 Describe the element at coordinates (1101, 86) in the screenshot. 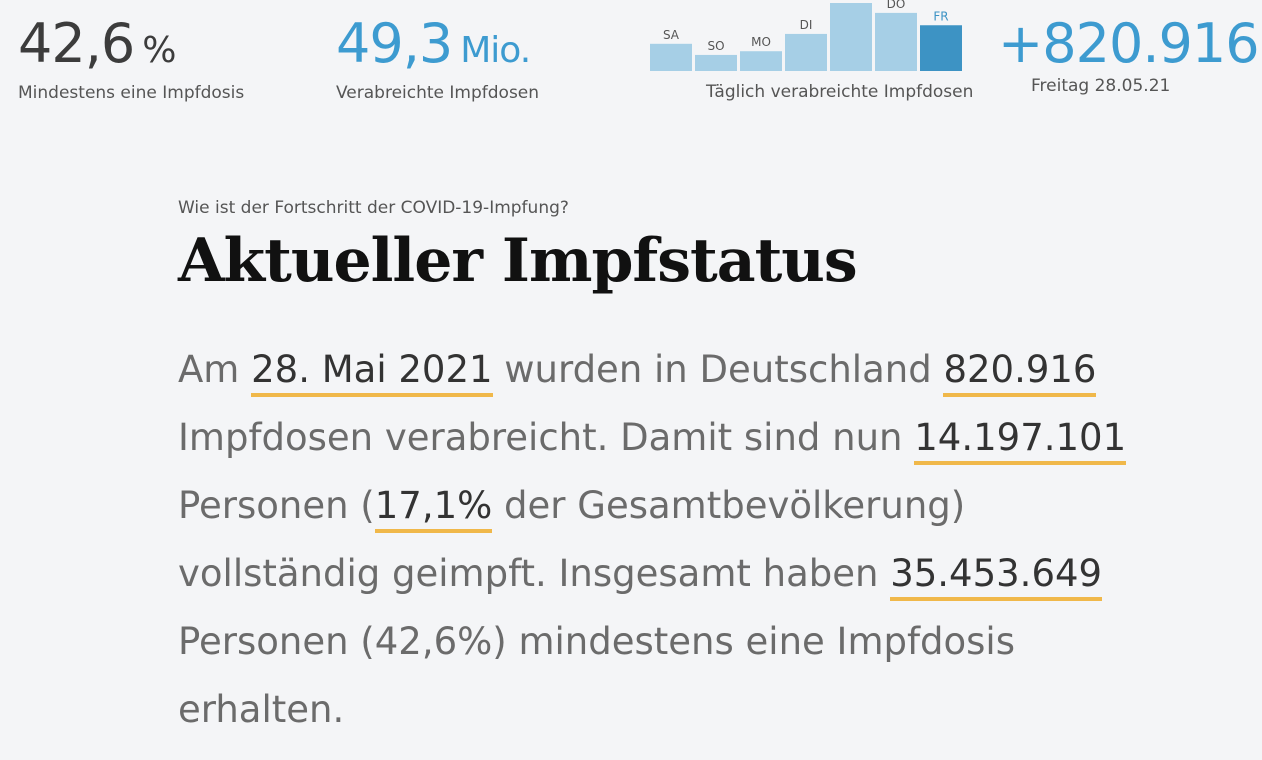

I see `kpi-daily-label: Freitag 28.05.21` at that location.